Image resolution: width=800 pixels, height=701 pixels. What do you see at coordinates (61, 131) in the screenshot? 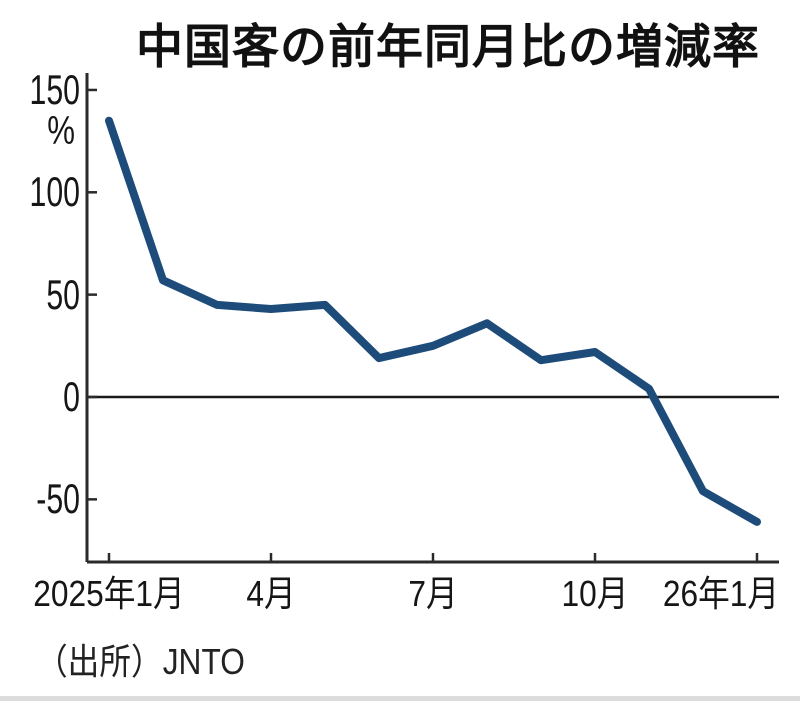
I see `y-axis-unit-label: %` at bounding box center [61, 131].